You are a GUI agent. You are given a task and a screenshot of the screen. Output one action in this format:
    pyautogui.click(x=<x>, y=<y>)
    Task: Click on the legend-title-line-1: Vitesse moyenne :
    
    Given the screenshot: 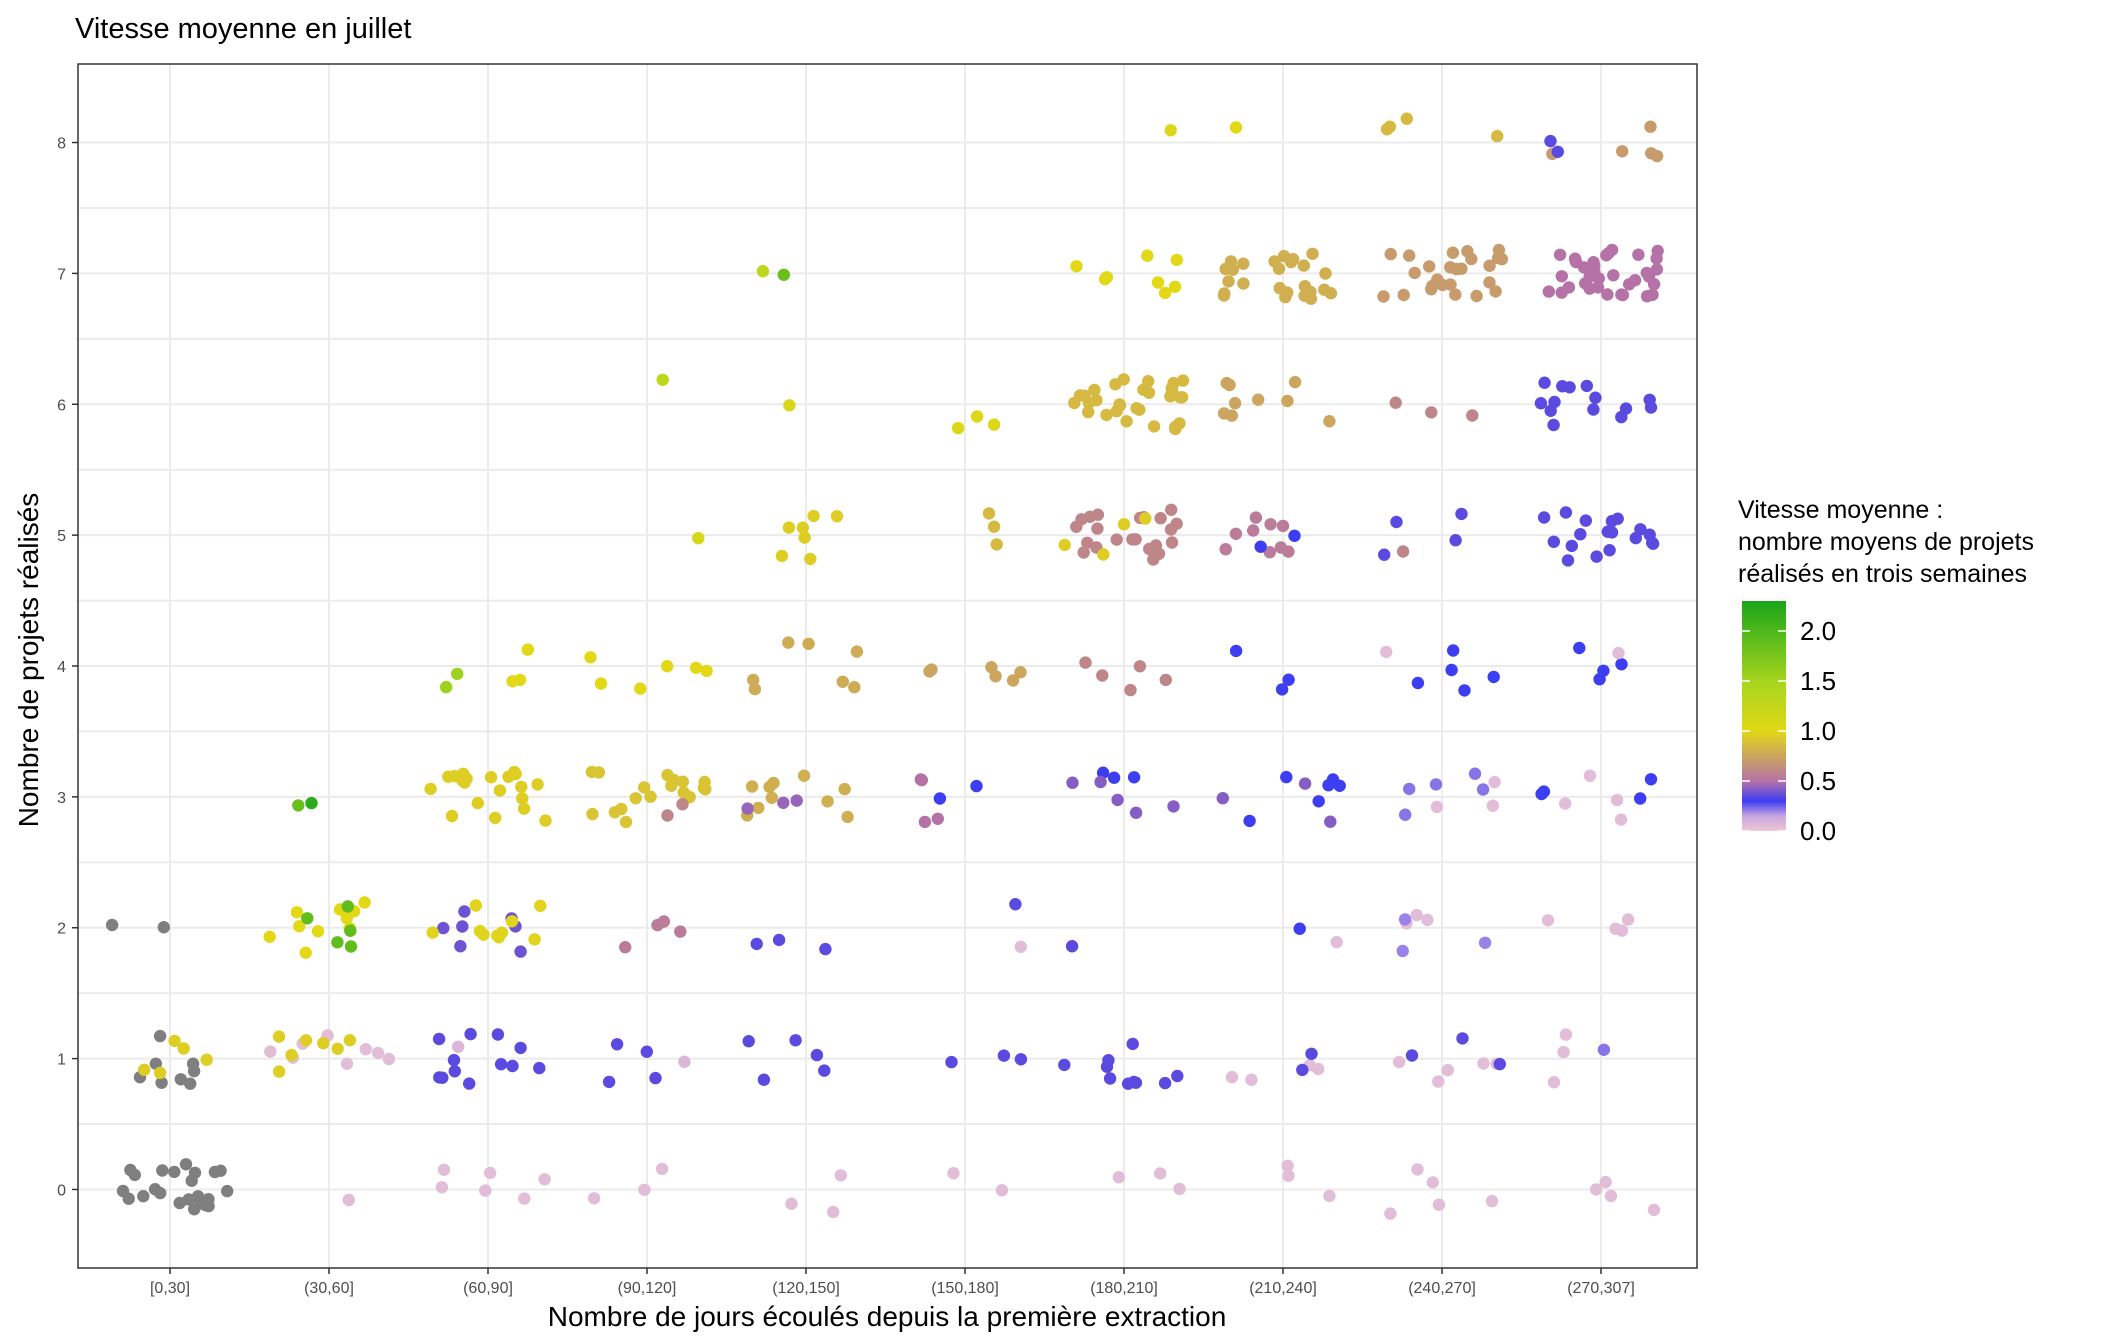 What is the action you would take?
    pyautogui.click(x=1840, y=510)
    